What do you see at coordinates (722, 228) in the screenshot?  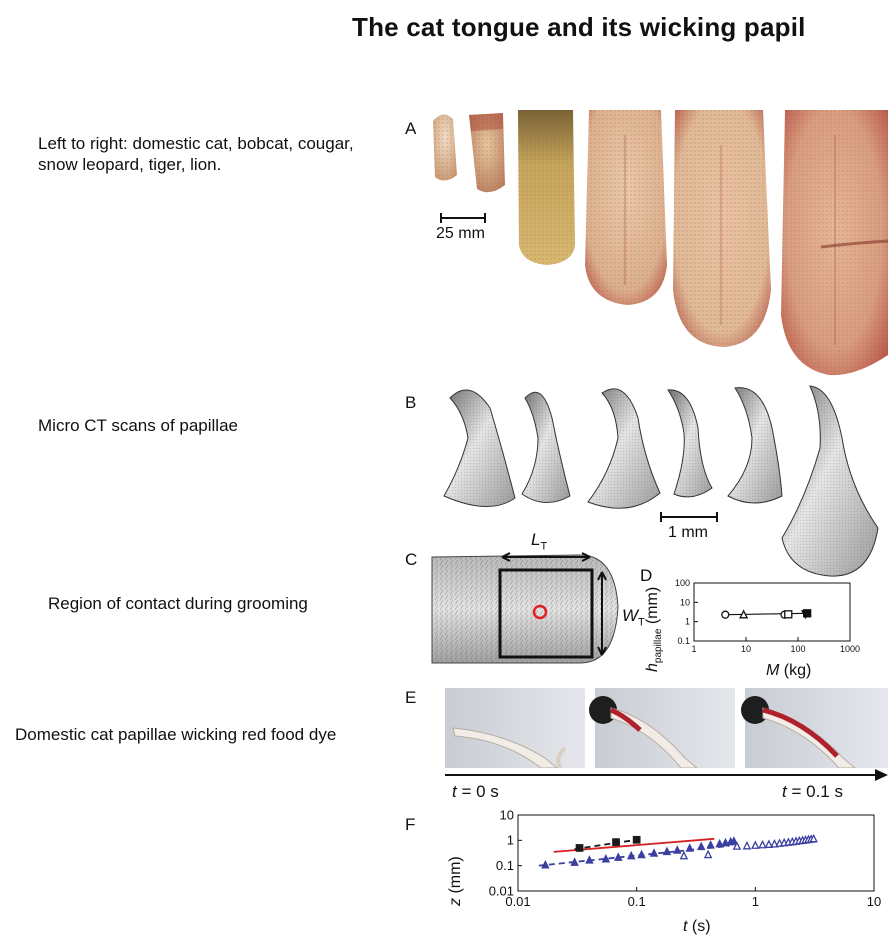 I see `tongue-tiger` at bounding box center [722, 228].